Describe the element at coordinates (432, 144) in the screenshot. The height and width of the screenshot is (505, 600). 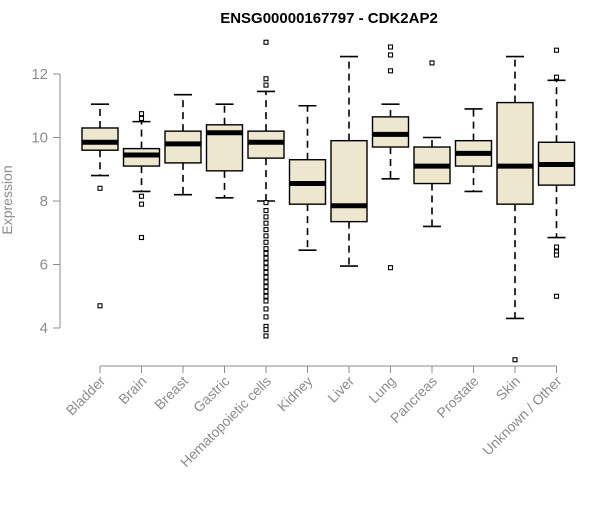
I see `box-pancreas` at that location.